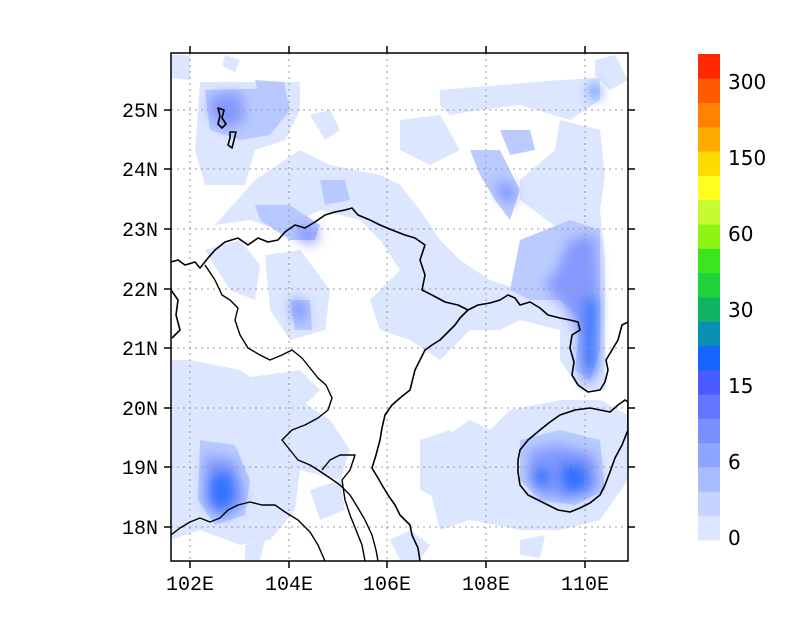  I want to click on lat-label: 22N, so click(140, 291).